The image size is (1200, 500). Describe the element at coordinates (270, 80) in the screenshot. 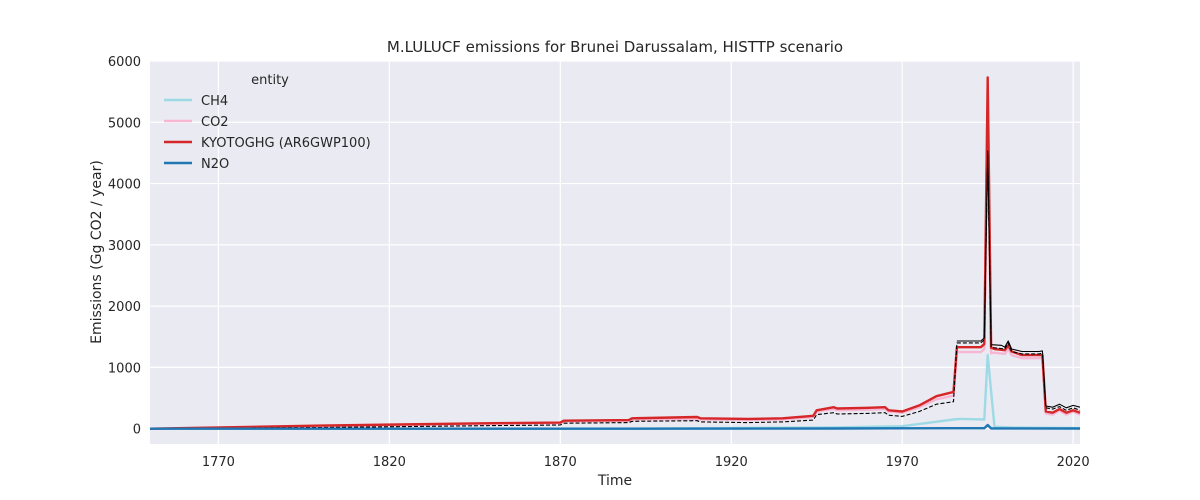

I see `legend-title: entity` at that location.